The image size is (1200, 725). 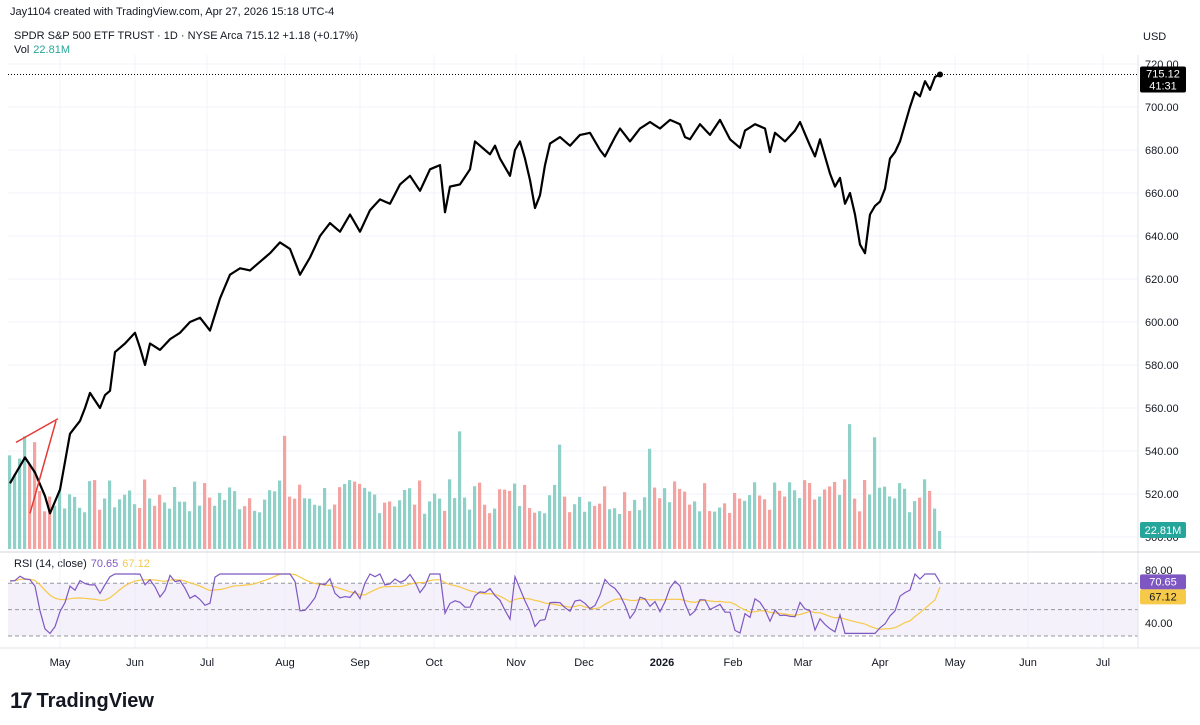 What do you see at coordinates (803, 663) in the screenshot?
I see `x-tick-label: Mar` at bounding box center [803, 663].